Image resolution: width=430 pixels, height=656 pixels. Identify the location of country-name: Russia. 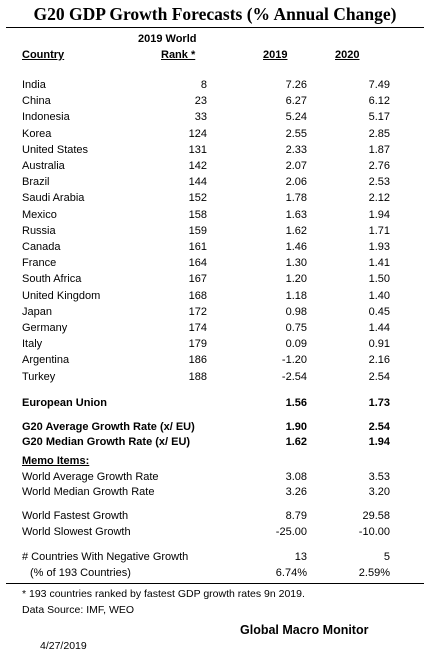
(39, 230).